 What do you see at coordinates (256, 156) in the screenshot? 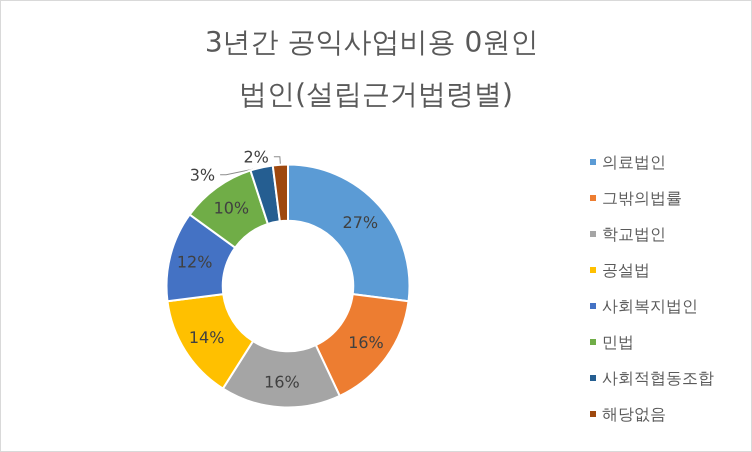
I see `data-label: 2%` at bounding box center [256, 156].